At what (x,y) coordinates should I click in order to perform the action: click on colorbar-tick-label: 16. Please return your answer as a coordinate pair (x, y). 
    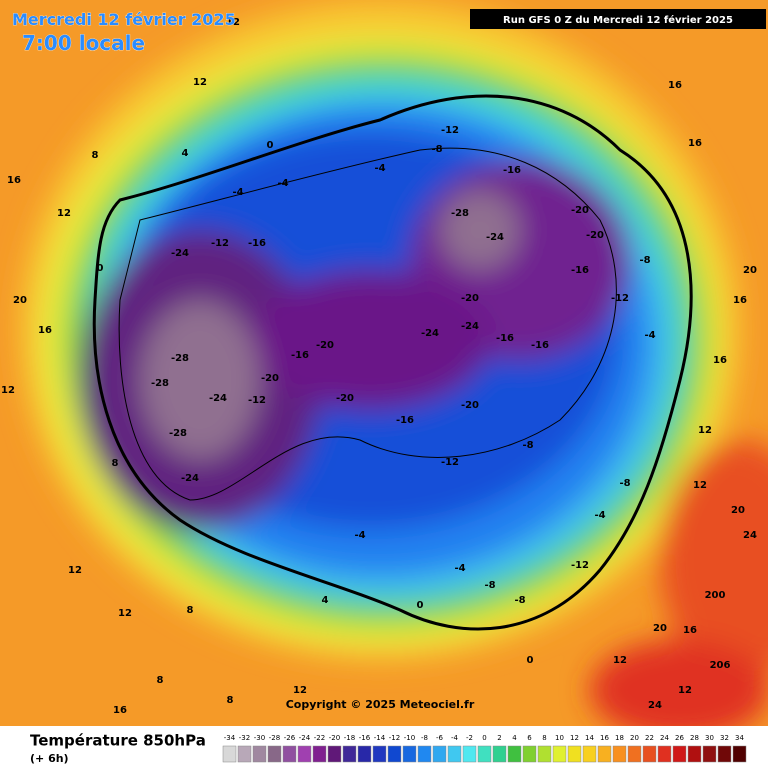
    Looking at the image, I should click on (604, 738).